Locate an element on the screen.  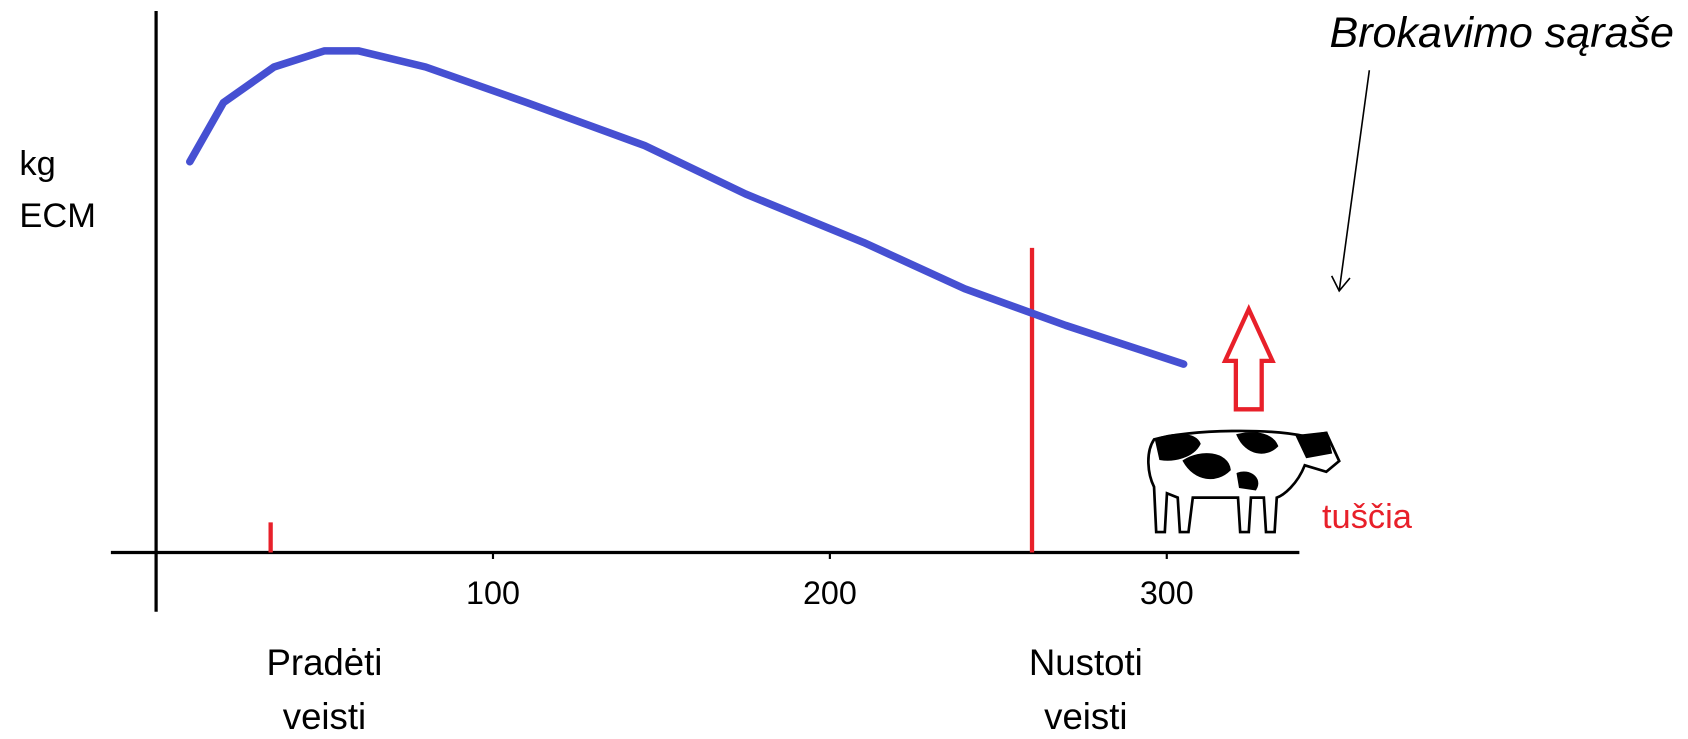
x-tick-label: 300 is located at coordinates (1167, 593).